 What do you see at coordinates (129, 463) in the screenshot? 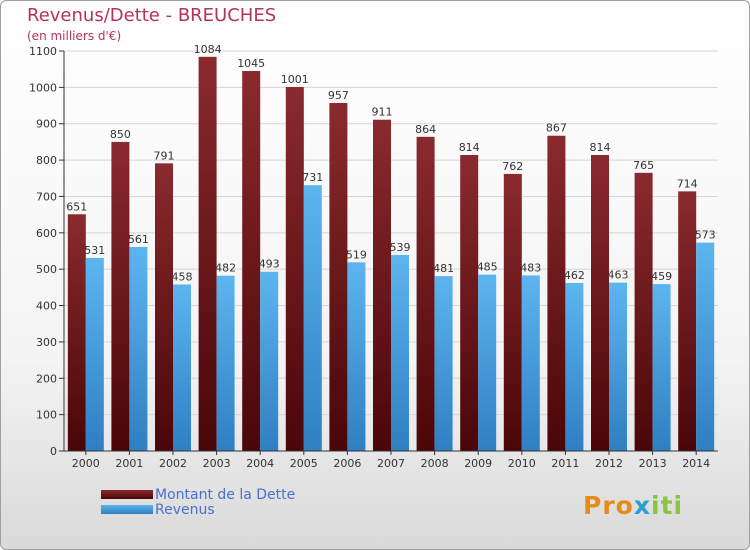
I see `x-tick-label: 2001` at bounding box center [129, 463].